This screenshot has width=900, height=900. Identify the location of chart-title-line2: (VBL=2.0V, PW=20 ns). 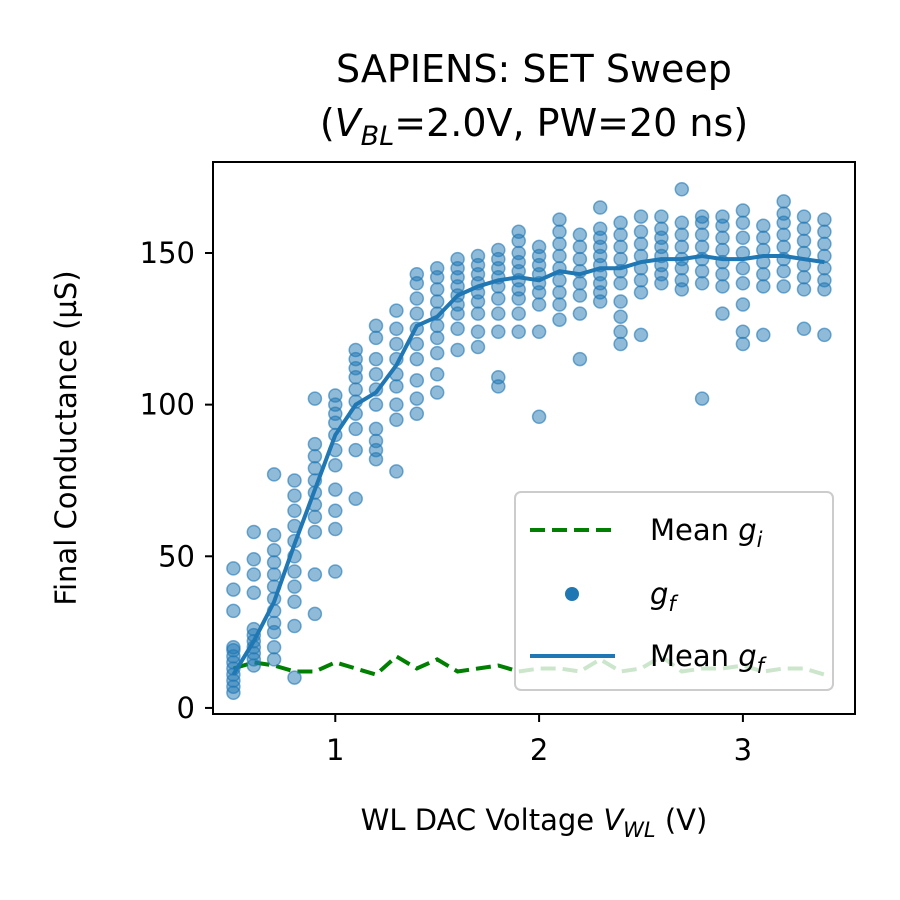
(534, 126).